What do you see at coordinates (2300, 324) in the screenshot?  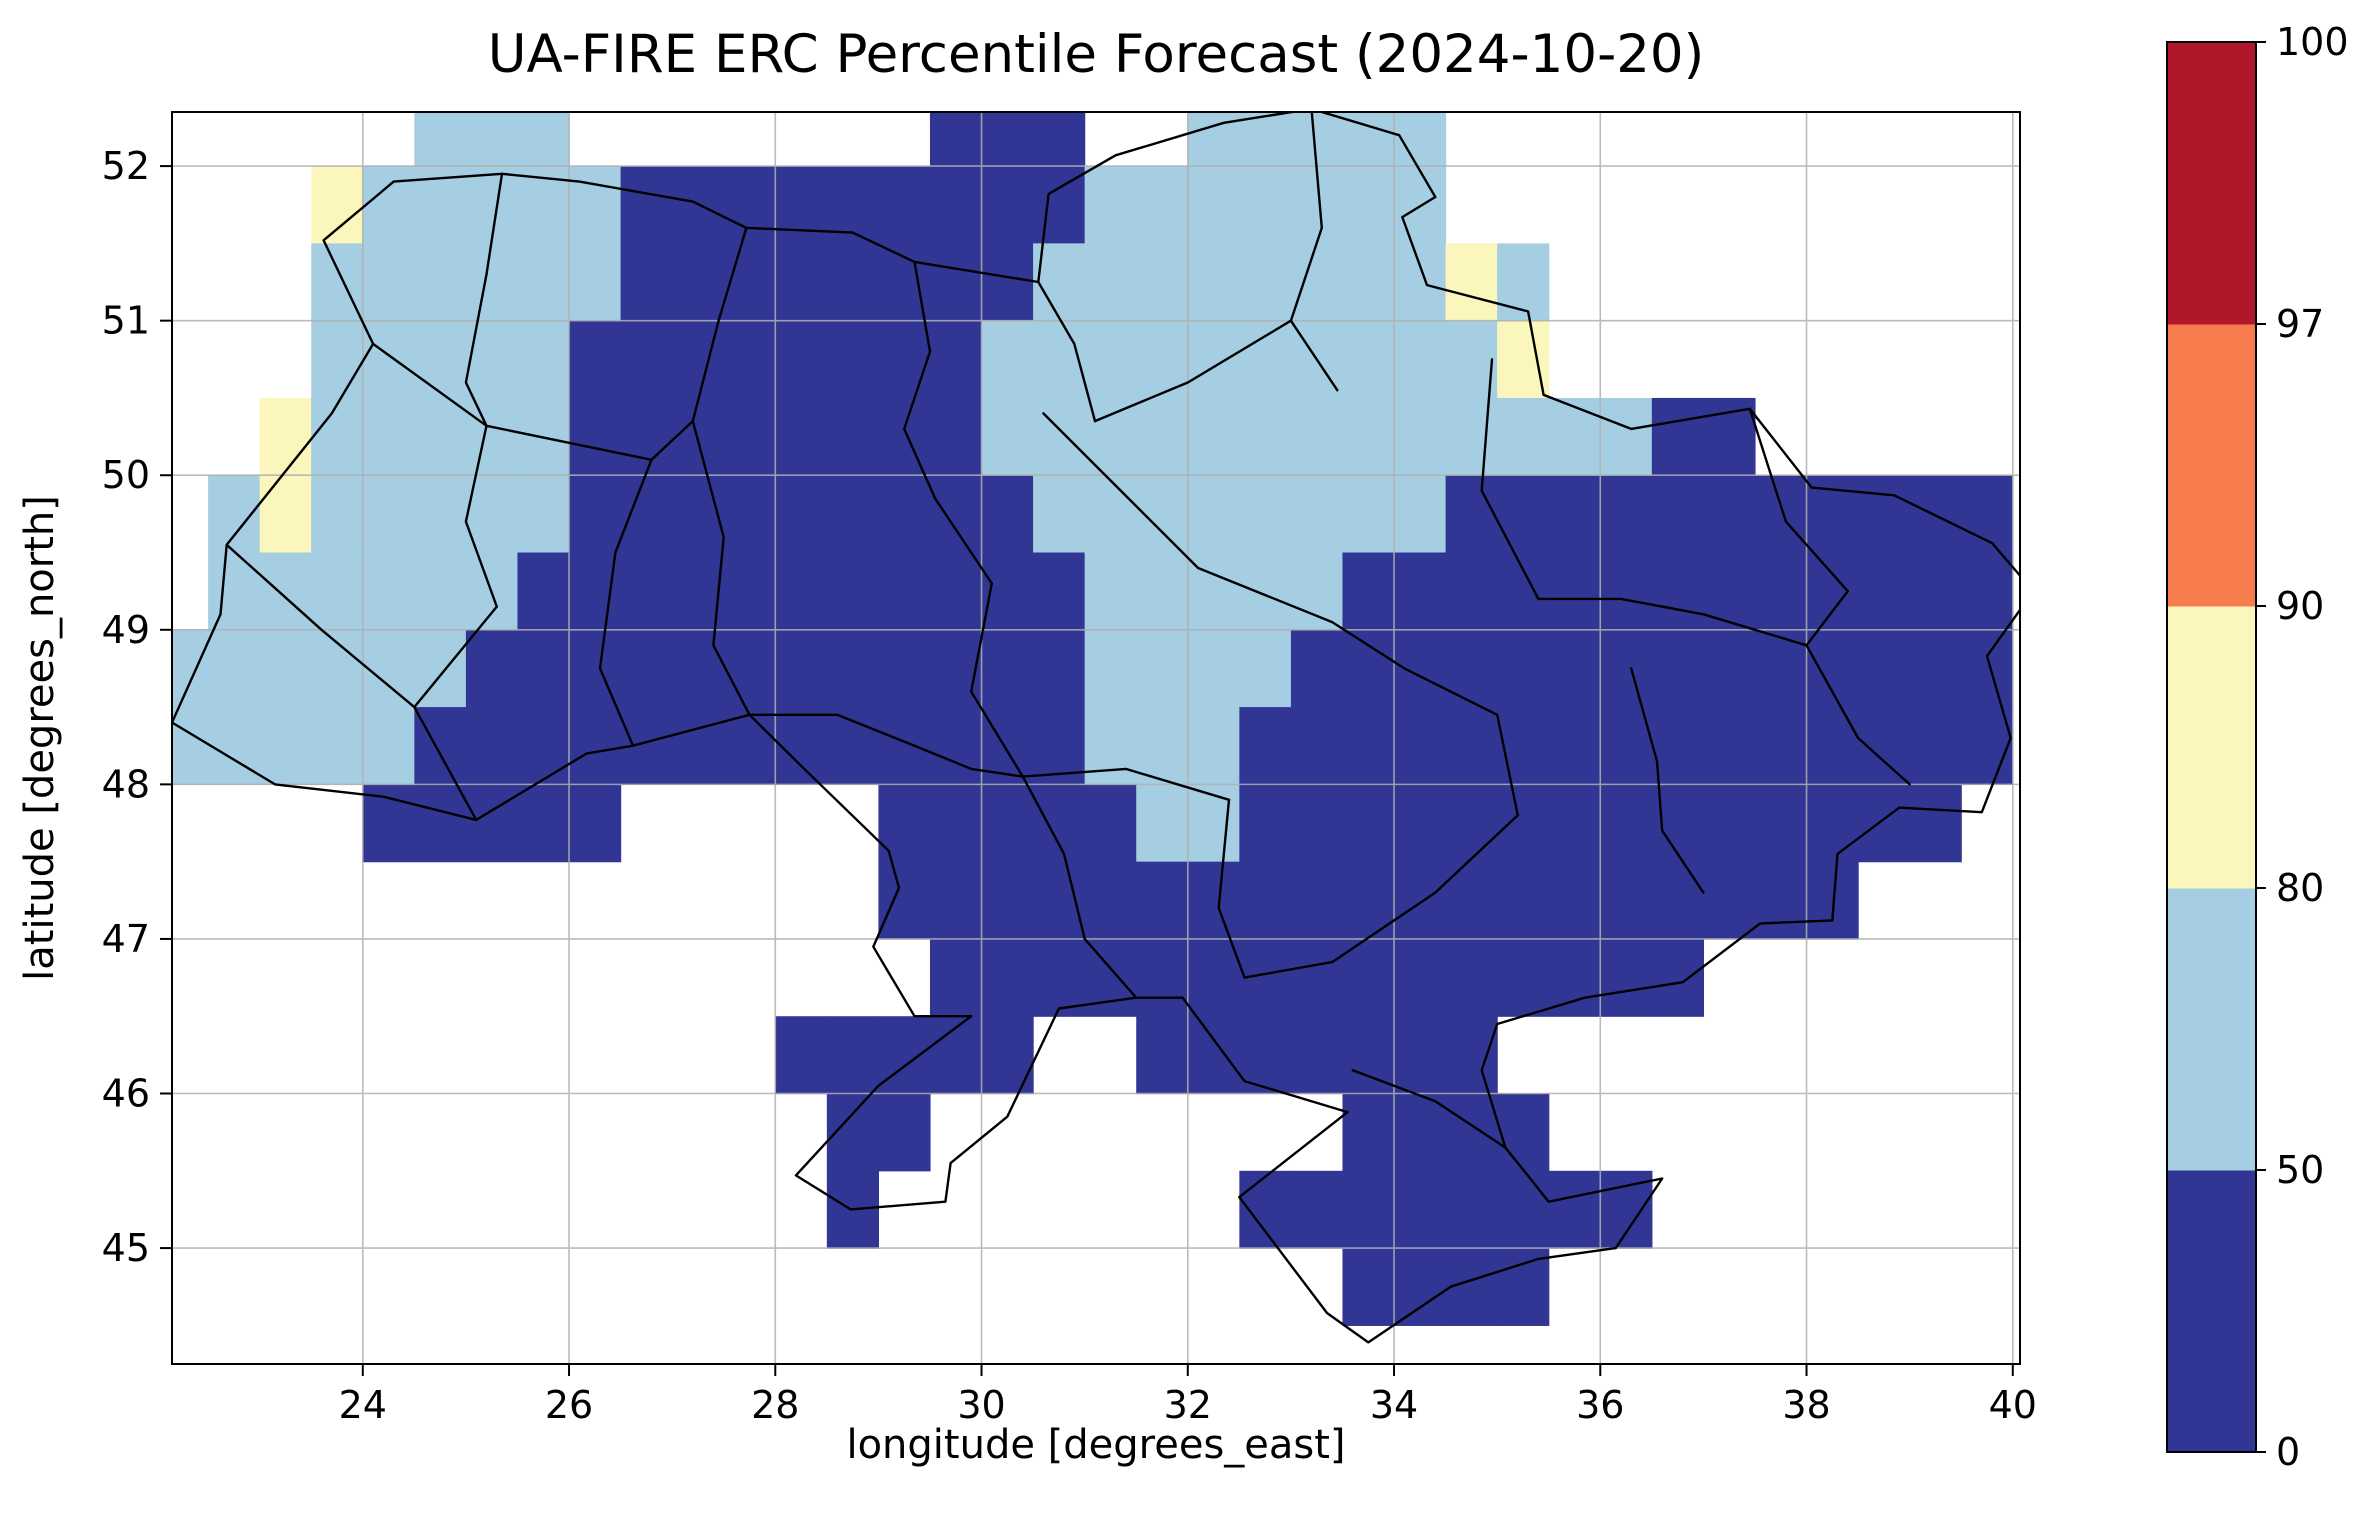 I see `colorbar-tick-label: 97` at bounding box center [2300, 324].